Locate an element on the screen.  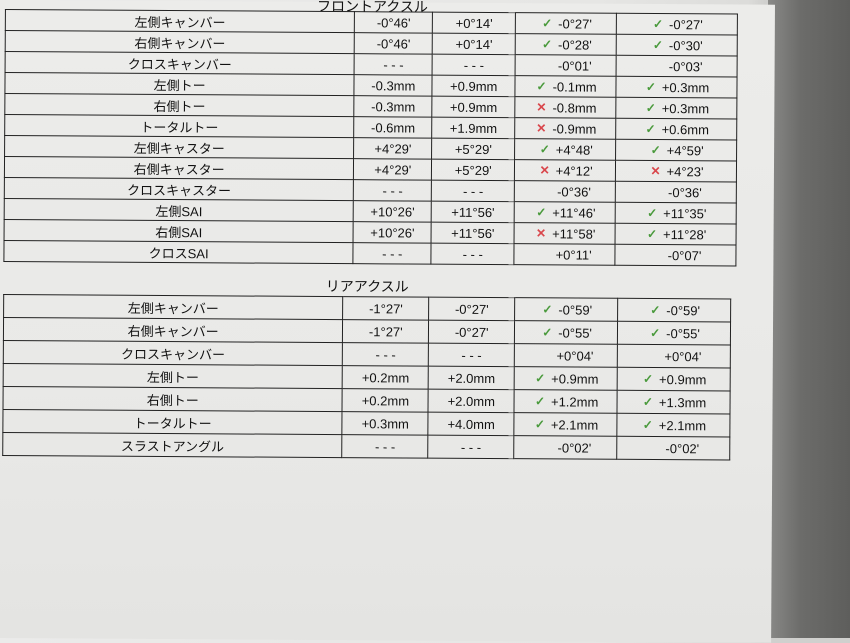
after-value: -0°36' is located at coordinates (685, 192).